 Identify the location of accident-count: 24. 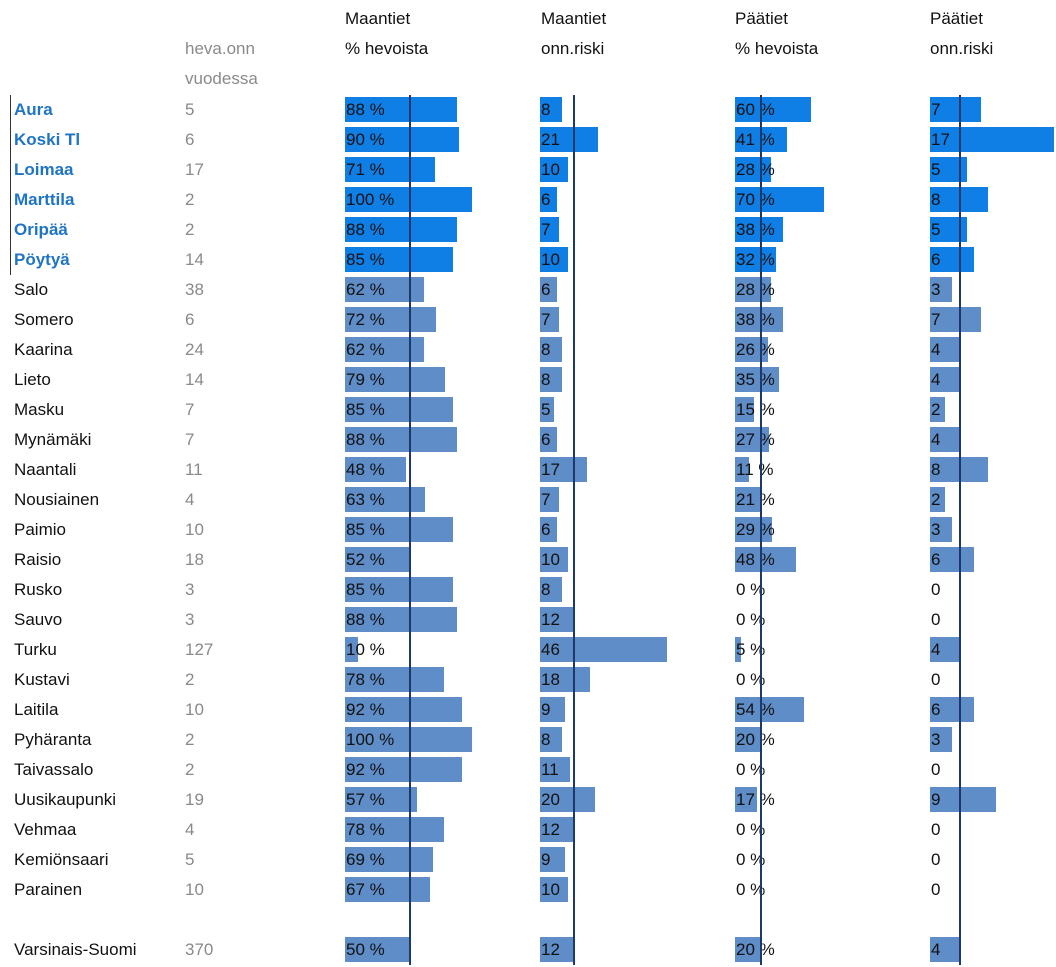
(194, 350).